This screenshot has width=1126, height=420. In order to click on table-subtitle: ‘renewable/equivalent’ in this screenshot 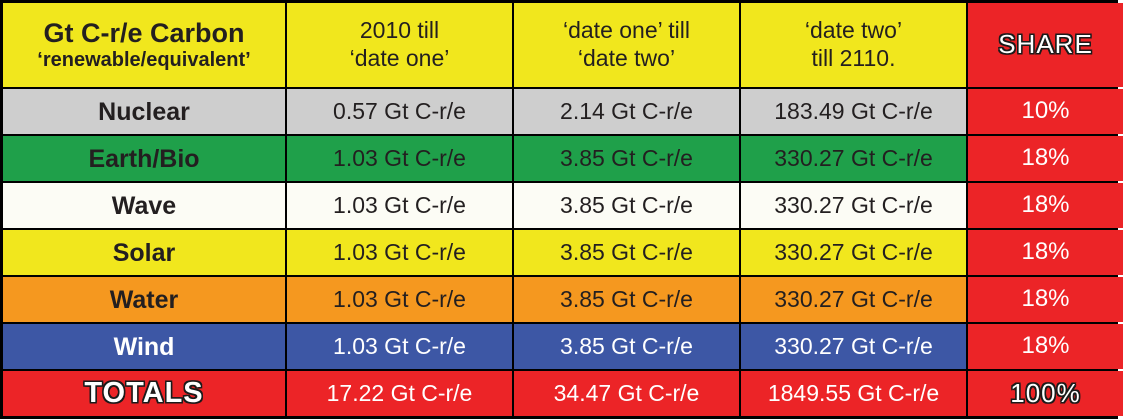, I will do `click(144, 60)`.